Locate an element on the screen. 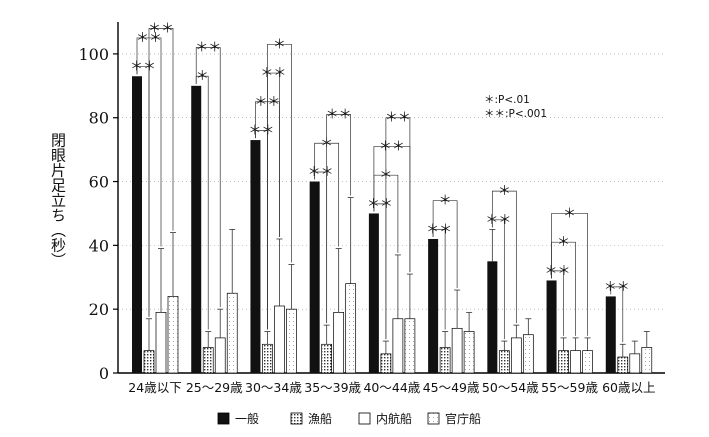 Image resolution: width=709 pixels, height=437 pixels. y-tick-label: 80 is located at coordinates (99, 118).